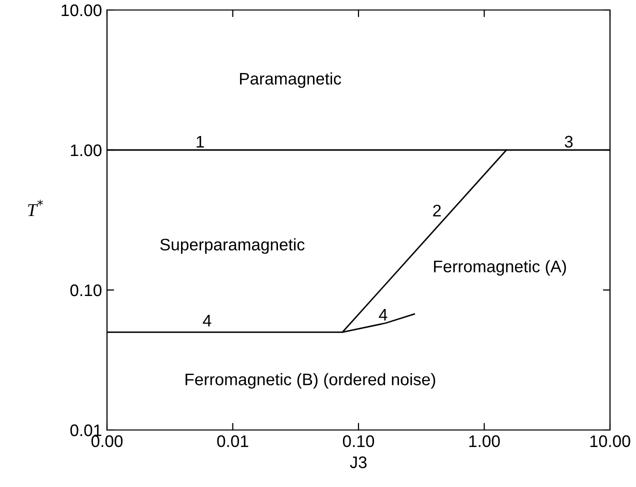 The image size is (636, 487). Describe the element at coordinates (311, 381) in the screenshot. I see `annotation: Ferromagnetic (B) (ordered noise)` at that location.